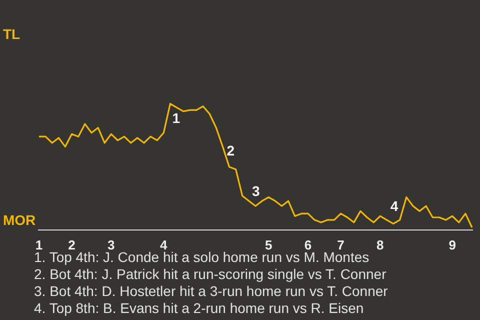 The height and width of the screenshot is (320, 480). Describe the element at coordinates (211, 274) in the screenshot. I see `text: 2. Bot 4th: J. Patrick hit a run-scoring single vs T. Conner` at that location.